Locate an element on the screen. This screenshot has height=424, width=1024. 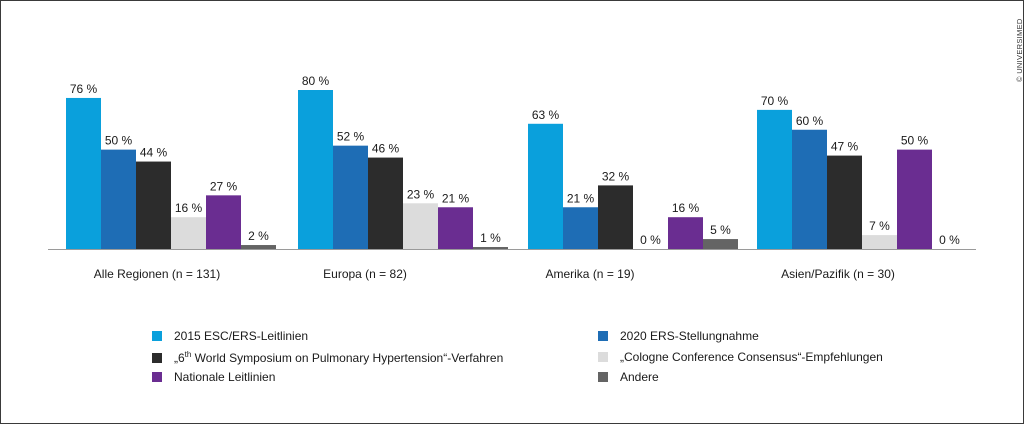
bar-value-label: 60 % is located at coordinates (810, 121).